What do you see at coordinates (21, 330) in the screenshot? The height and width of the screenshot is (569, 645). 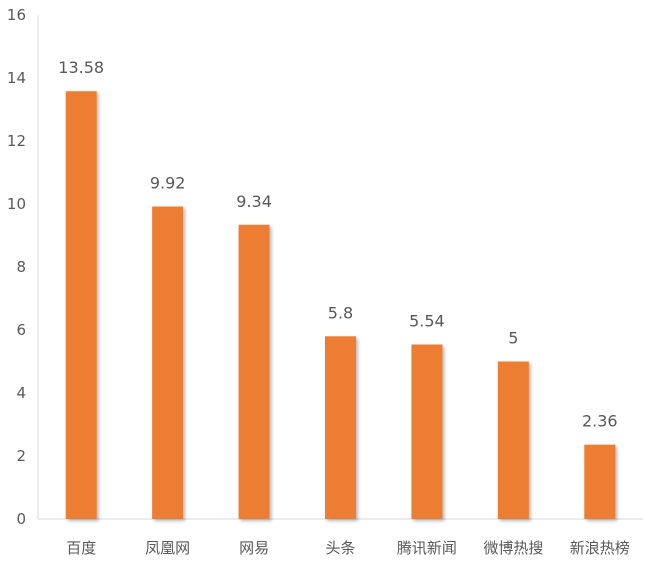 I see `y-tick-label: 6` at bounding box center [21, 330].